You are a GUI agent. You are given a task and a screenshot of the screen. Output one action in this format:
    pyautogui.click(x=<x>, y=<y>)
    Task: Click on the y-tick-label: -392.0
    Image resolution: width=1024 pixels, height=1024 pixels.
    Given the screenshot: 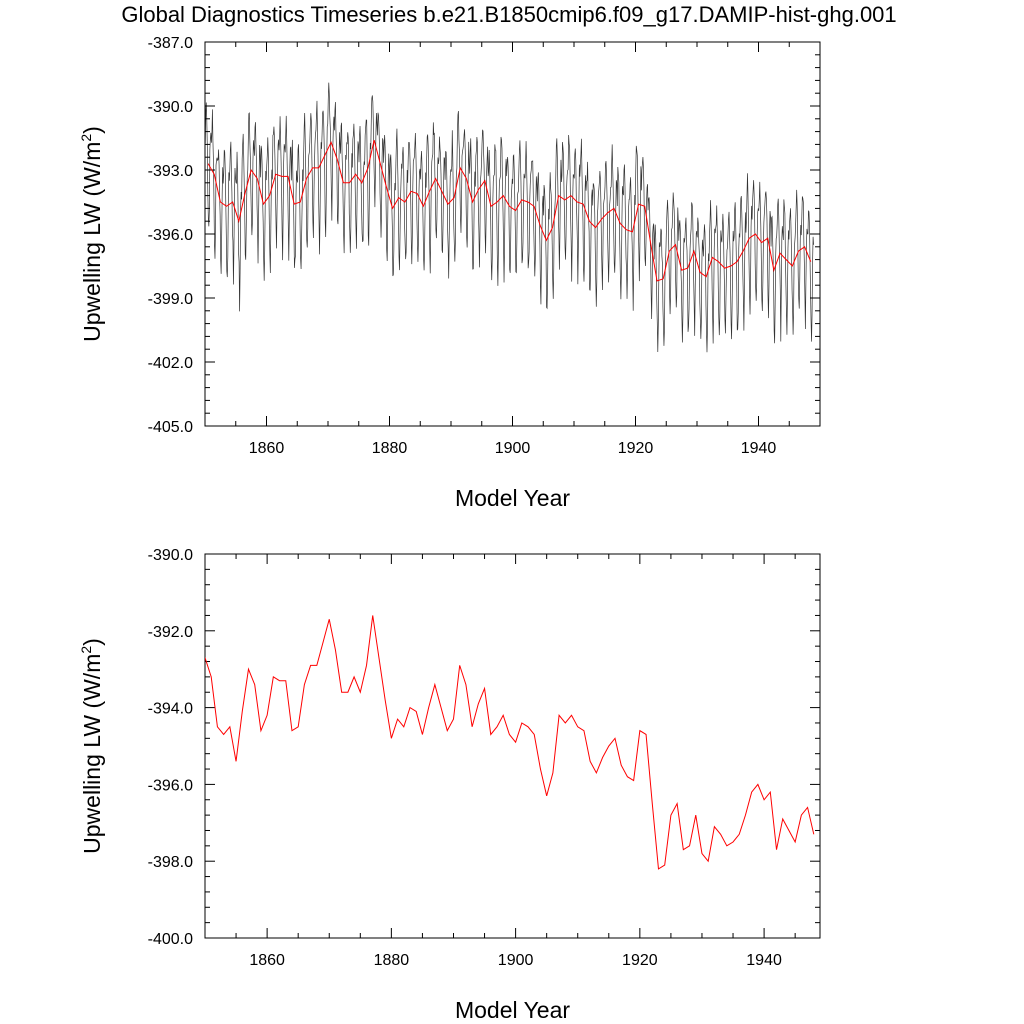 What is the action you would take?
    pyautogui.click(x=170, y=632)
    